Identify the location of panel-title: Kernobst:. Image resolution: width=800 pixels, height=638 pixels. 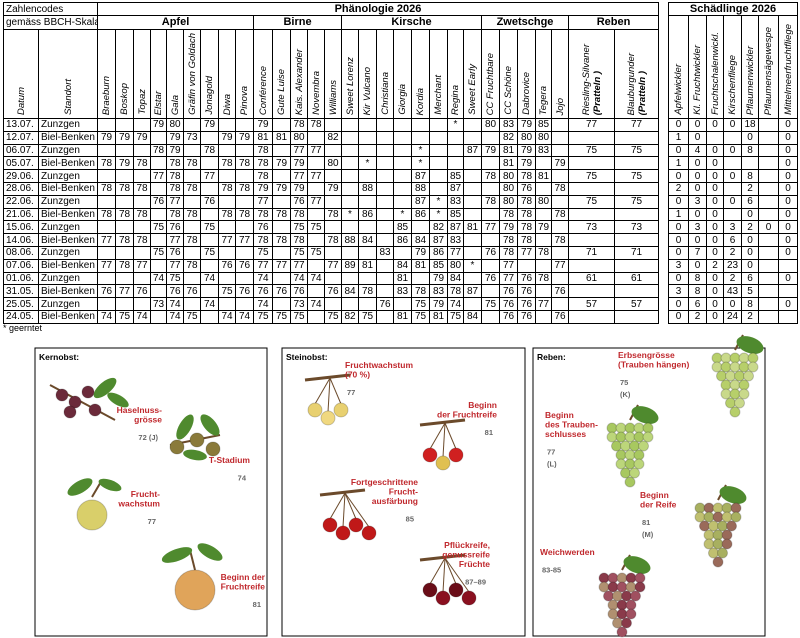
(59, 357).